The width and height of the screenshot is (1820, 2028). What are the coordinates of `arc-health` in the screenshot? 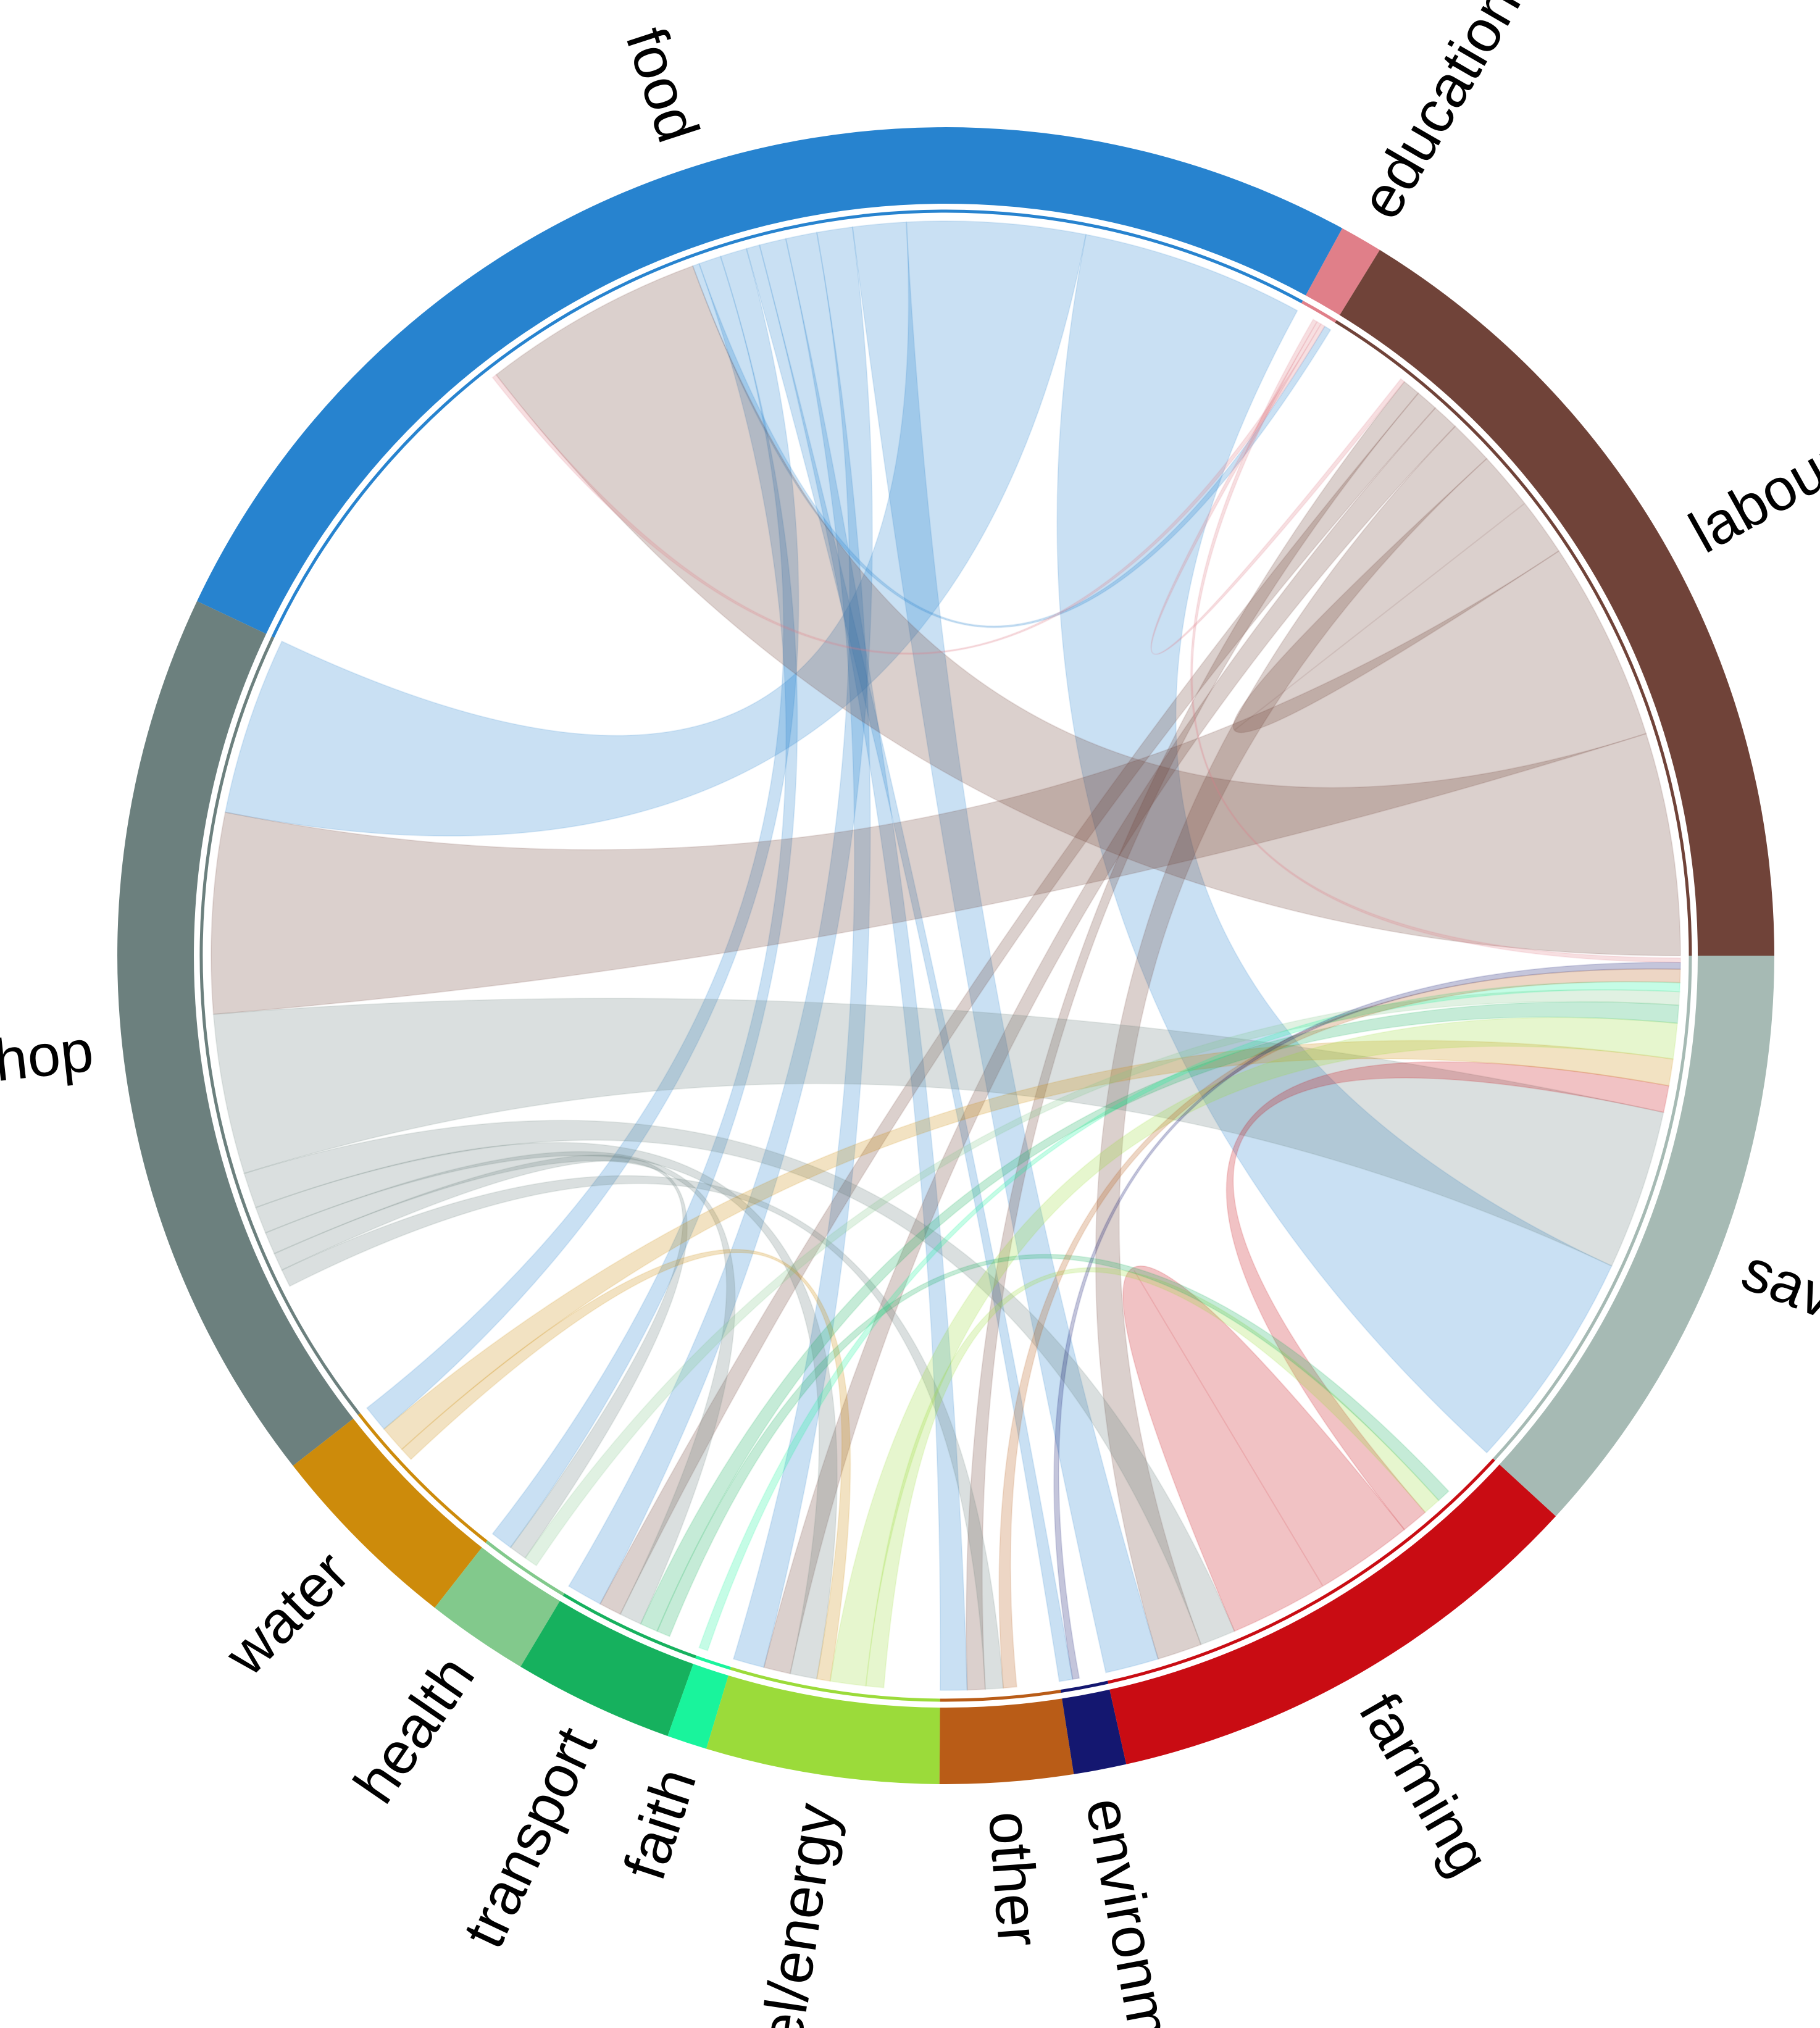 It's located at (497, 1607).